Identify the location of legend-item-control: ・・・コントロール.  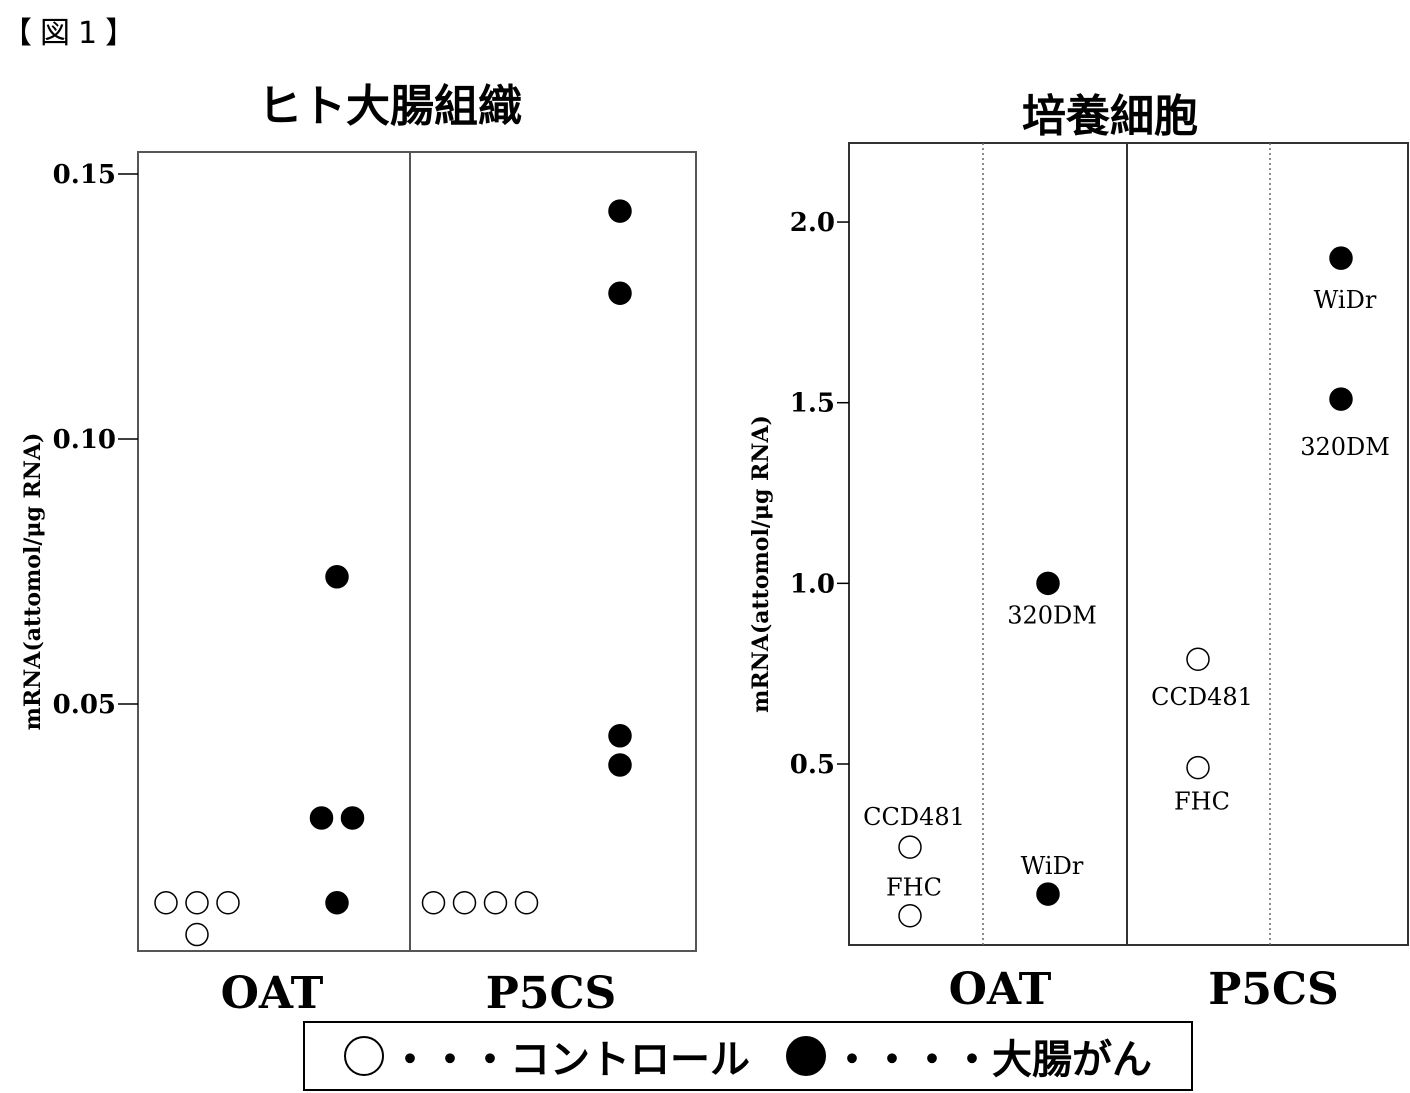
(547, 1056).